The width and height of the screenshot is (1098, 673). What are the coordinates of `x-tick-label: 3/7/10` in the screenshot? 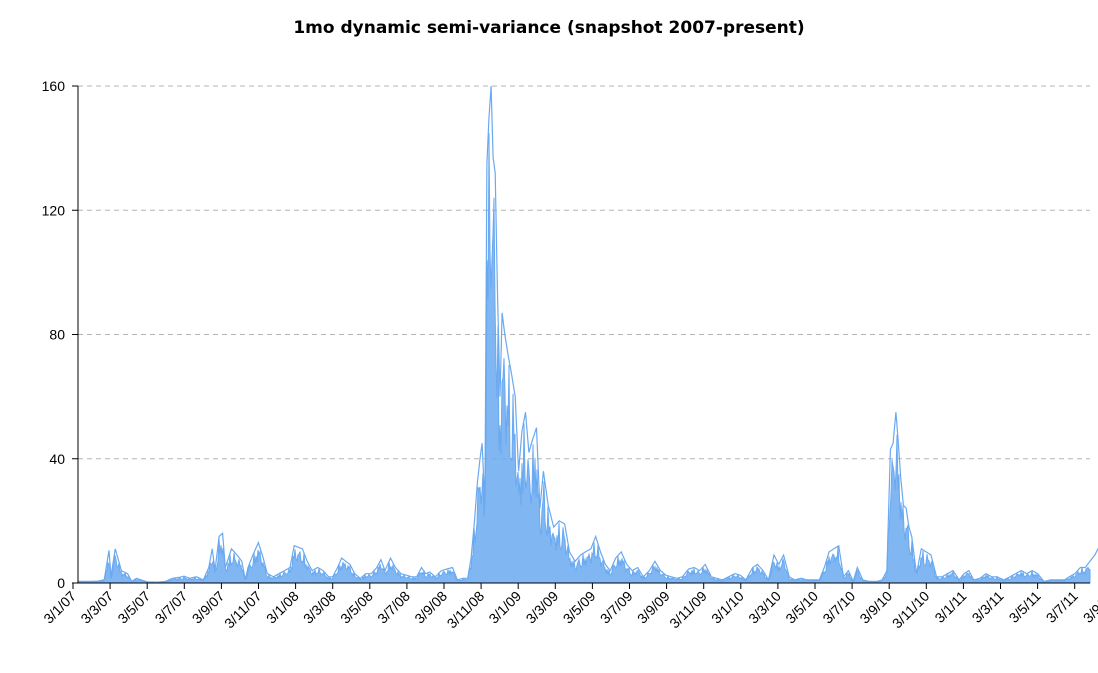 It's located at (838, 607).